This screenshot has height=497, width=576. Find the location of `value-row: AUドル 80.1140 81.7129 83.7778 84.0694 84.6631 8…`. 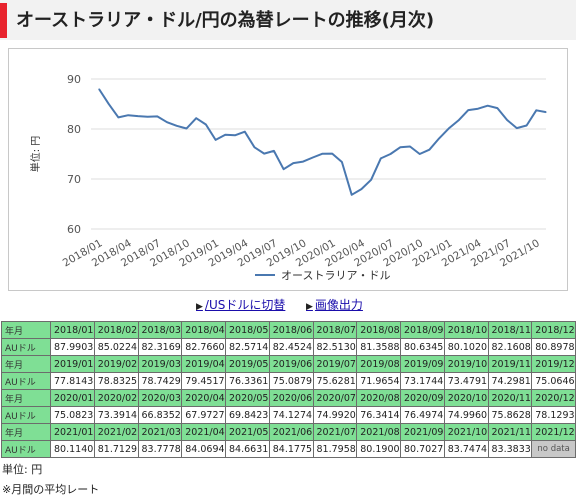

value-row: AUドル 80.1140 81.7129 83.7778 84.0694 84.6631 8… is located at coordinates (288, 449).